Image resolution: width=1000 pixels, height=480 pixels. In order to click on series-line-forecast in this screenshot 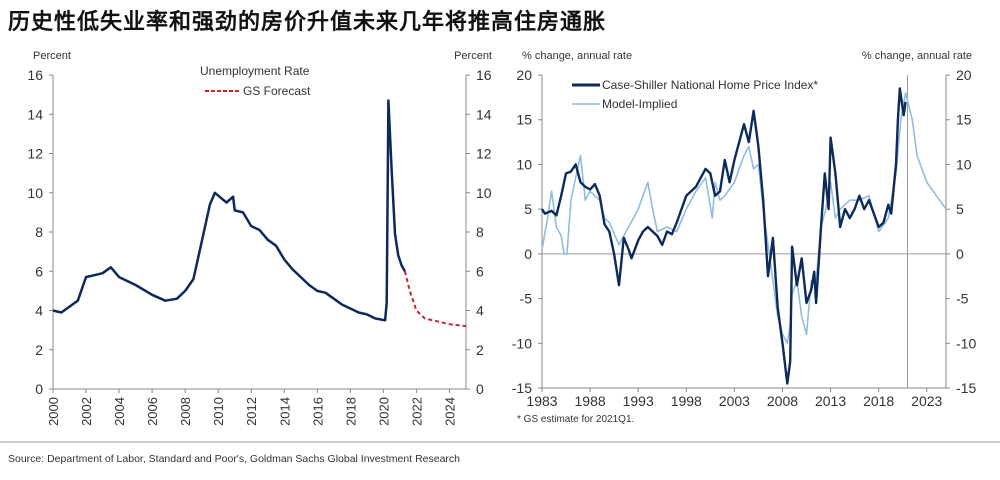, I will do `click(435, 299)`.